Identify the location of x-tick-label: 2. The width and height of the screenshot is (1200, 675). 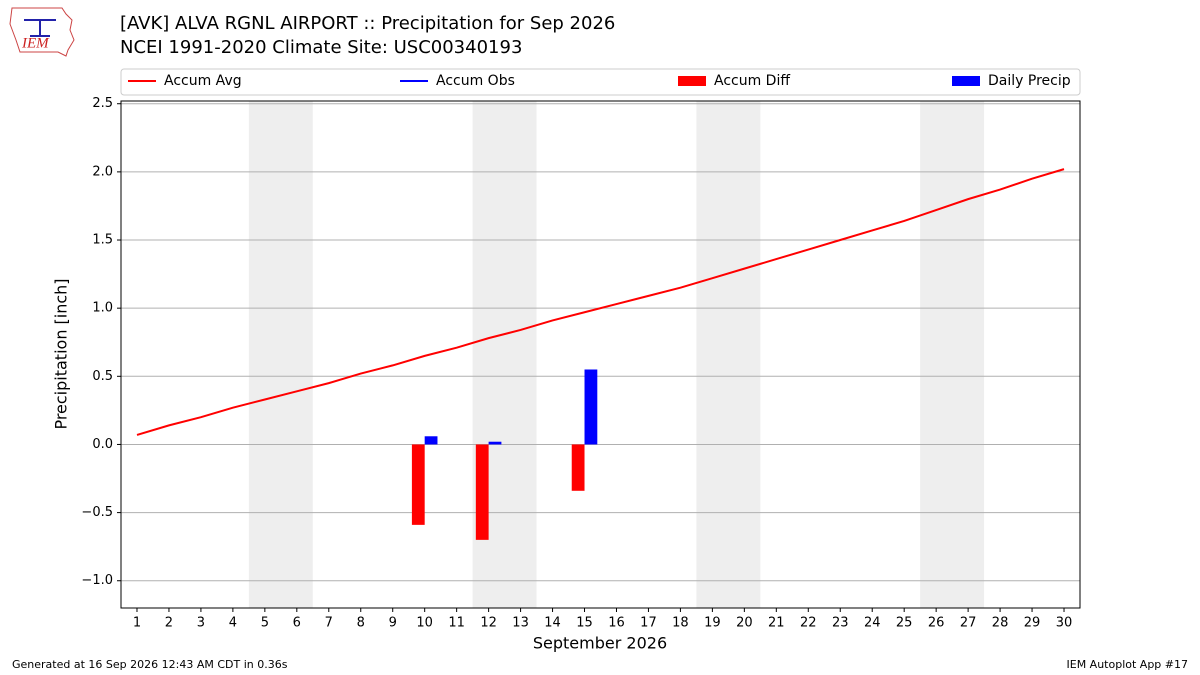
(169, 623).